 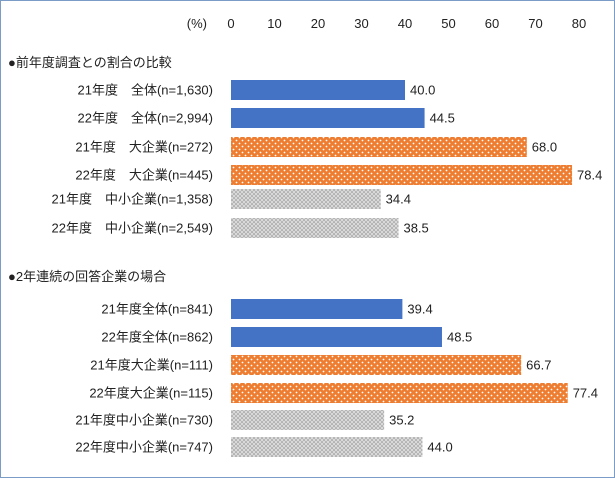 I want to click on x-tick-label: 10, so click(x=274, y=23).